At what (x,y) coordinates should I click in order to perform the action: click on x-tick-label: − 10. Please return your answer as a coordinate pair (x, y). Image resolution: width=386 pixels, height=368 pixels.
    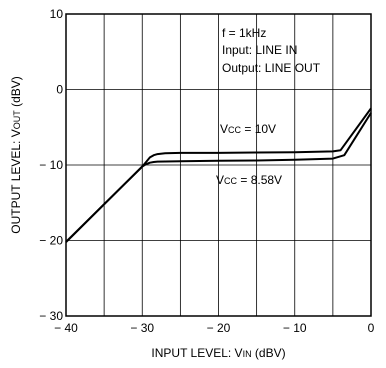
    Looking at the image, I should click on (295, 328).